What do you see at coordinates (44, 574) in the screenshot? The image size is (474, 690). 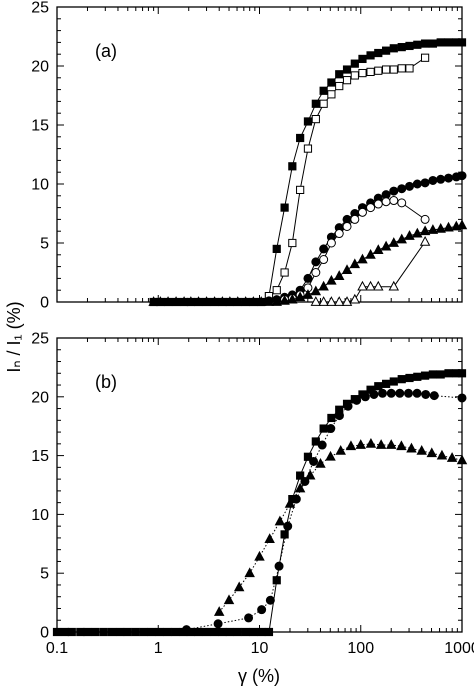 I see `y-tick-label: 5` at bounding box center [44, 574].